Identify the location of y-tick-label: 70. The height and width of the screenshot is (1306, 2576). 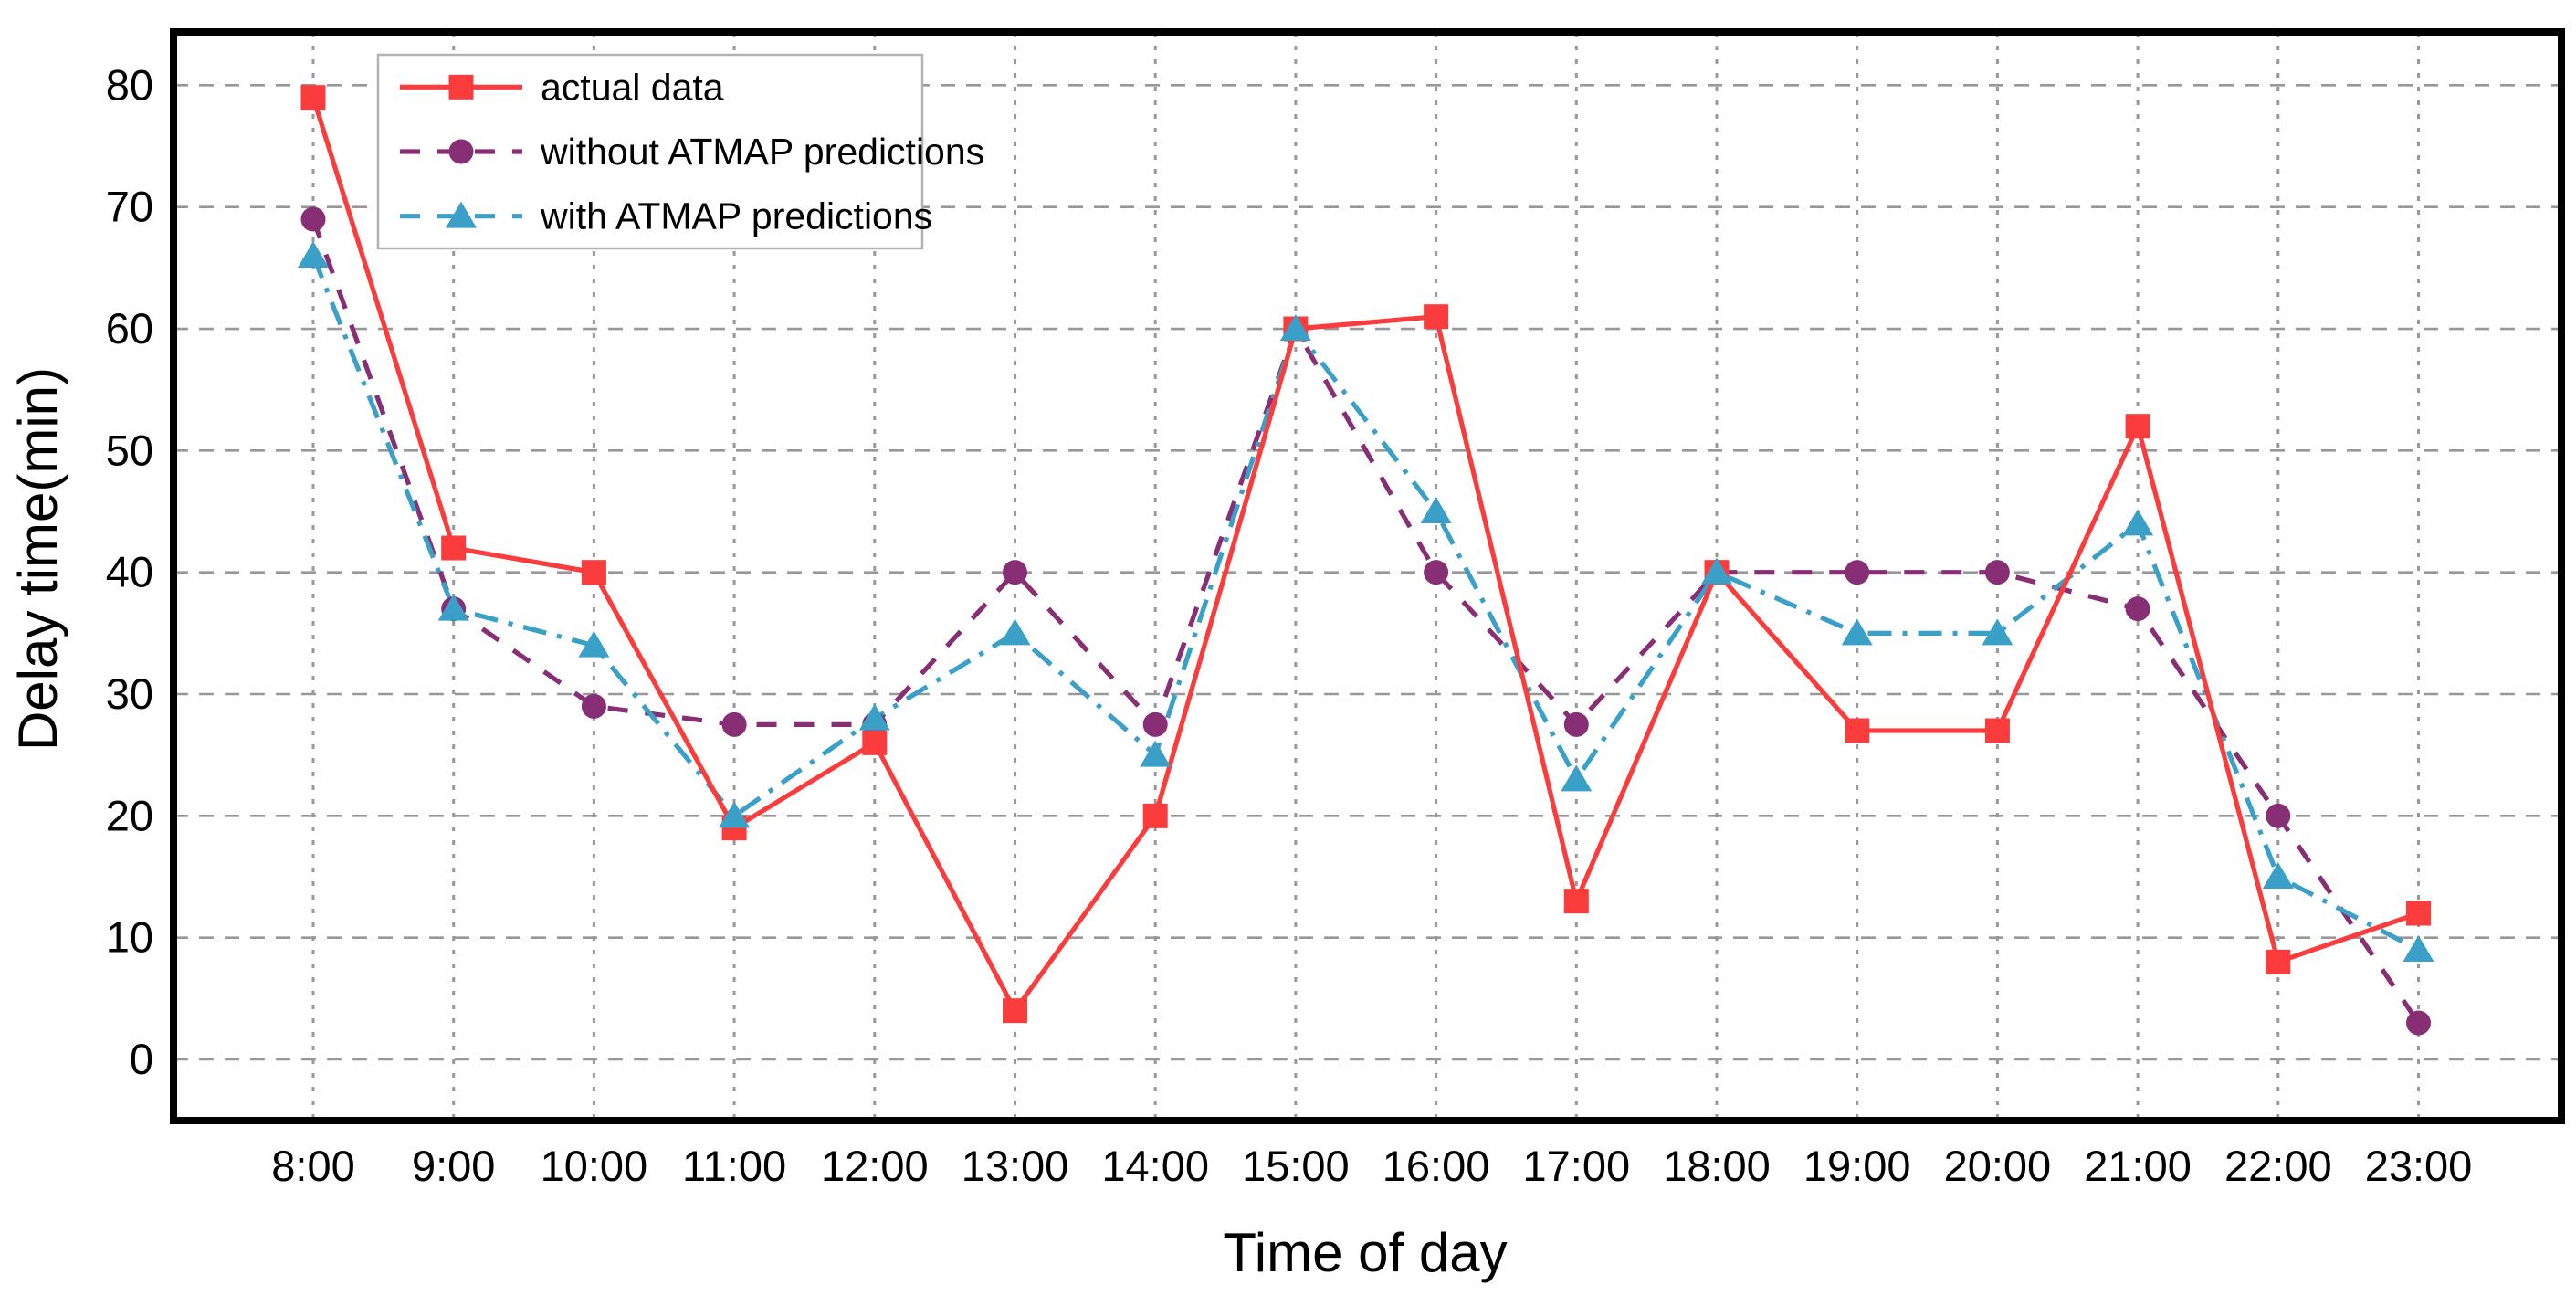
(129, 207).